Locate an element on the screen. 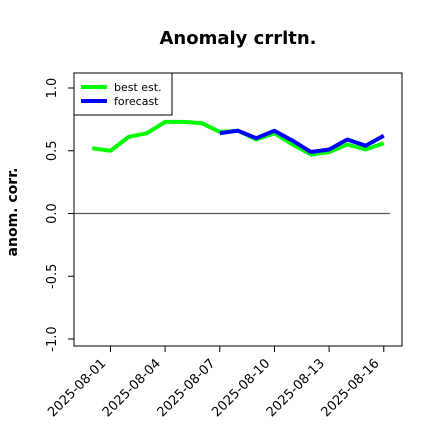 Image resolution: width=440 pixels, height=440 pixels. chart-title: Anomaly crrltn. is located at coordinates (237, 38).